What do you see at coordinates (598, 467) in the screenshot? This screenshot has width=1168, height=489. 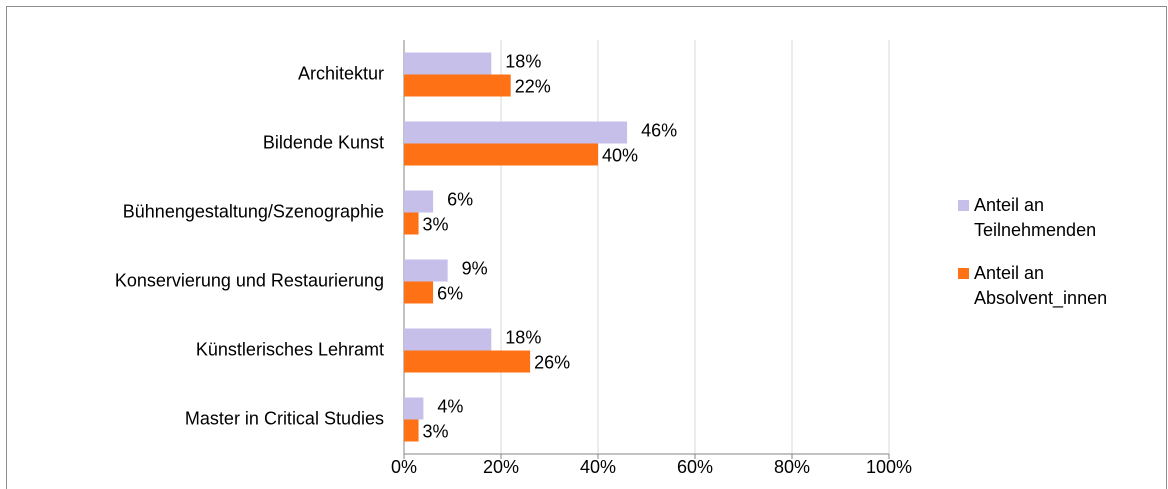 I see `x-tick-label: 40%` at bounding box center [598, 467].